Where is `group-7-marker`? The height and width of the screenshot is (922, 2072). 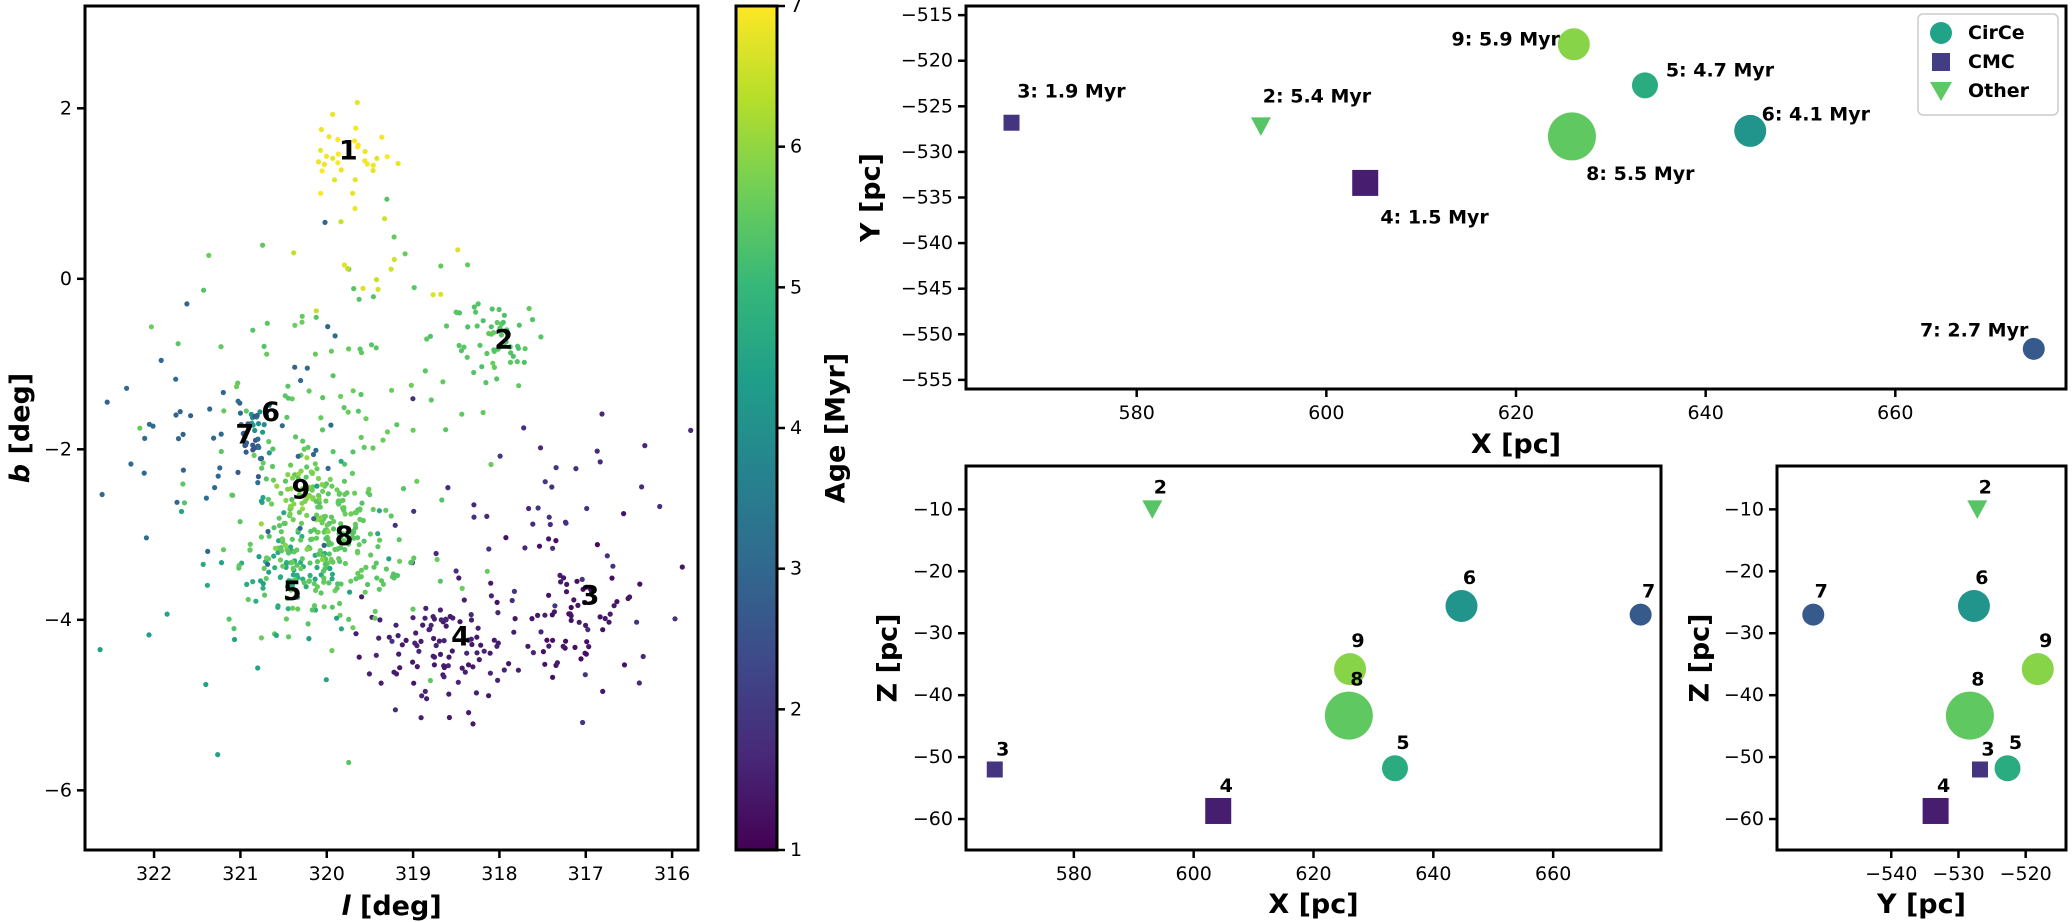 group-7-marker is located at coordinates (1640, 614).